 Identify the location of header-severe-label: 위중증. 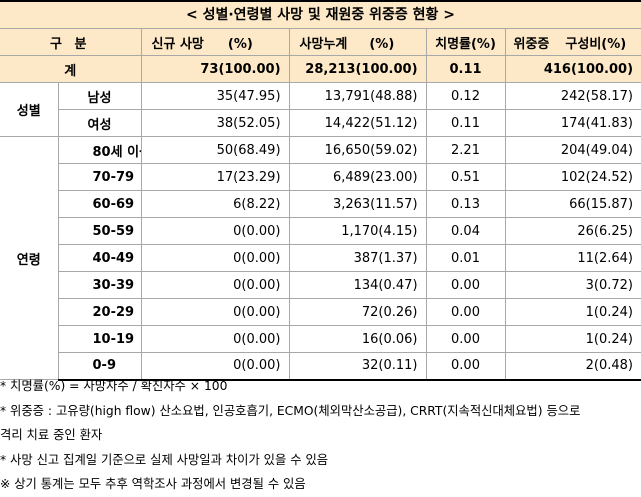
(531, 44).